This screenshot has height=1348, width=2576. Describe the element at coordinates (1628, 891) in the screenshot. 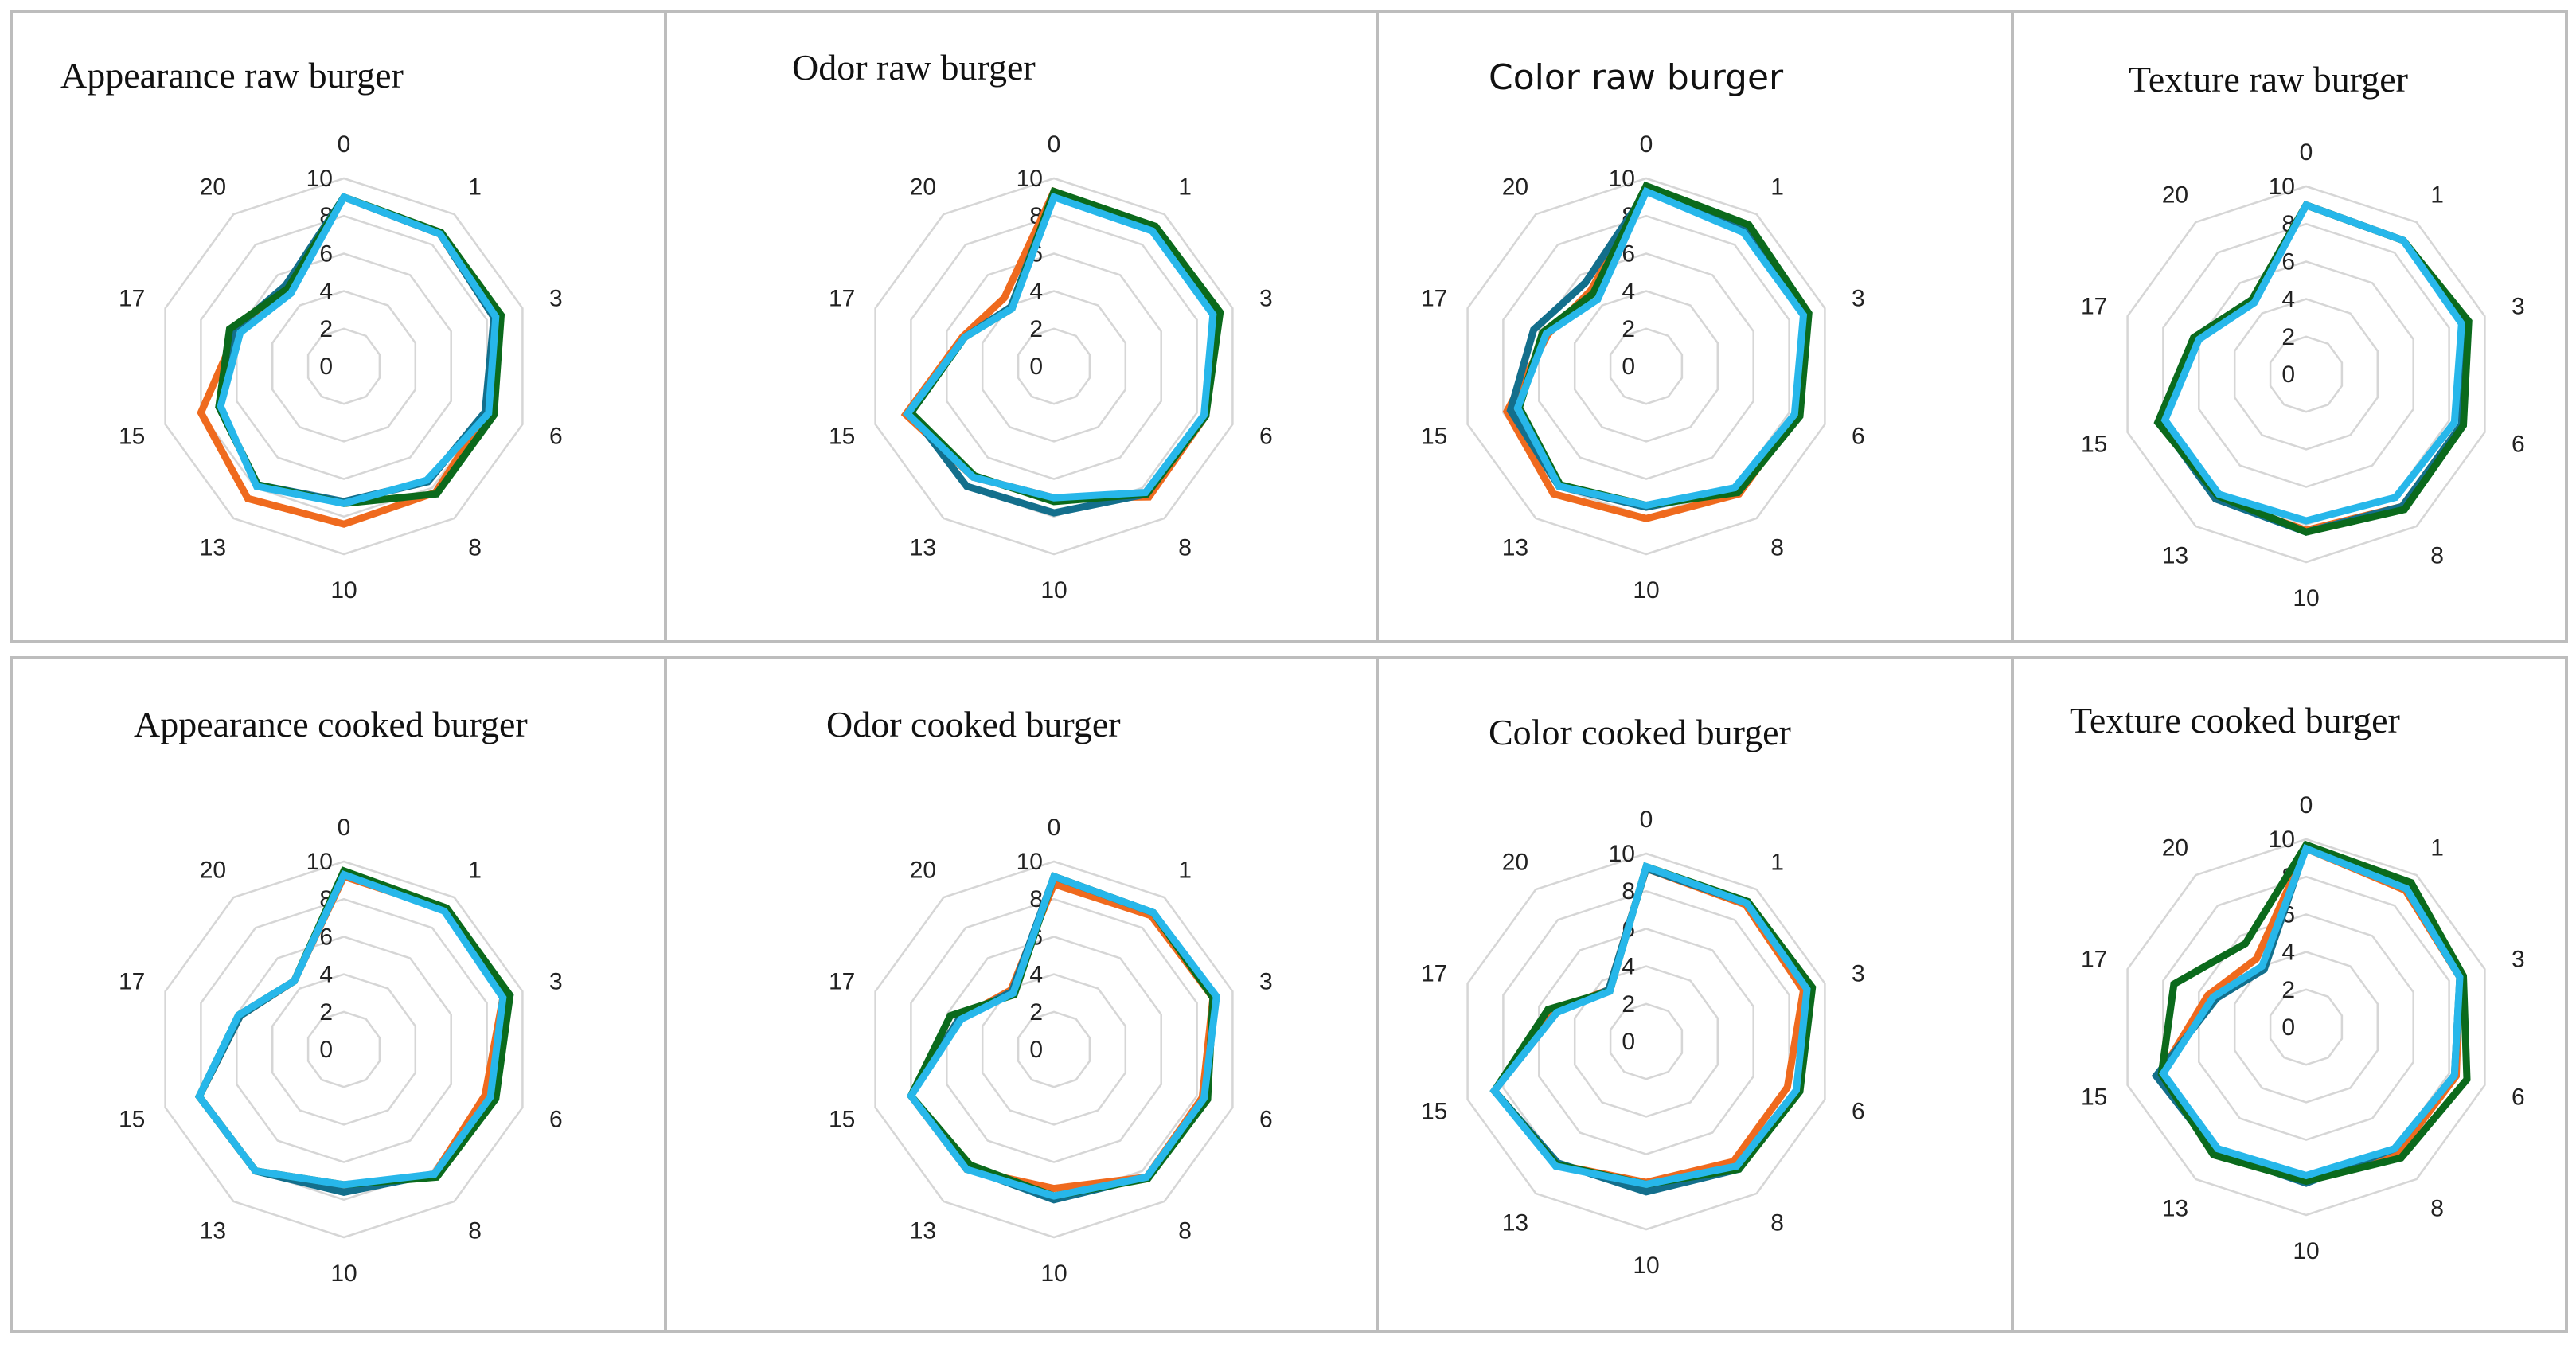

I see `radial-tick-label: 8` at that location.